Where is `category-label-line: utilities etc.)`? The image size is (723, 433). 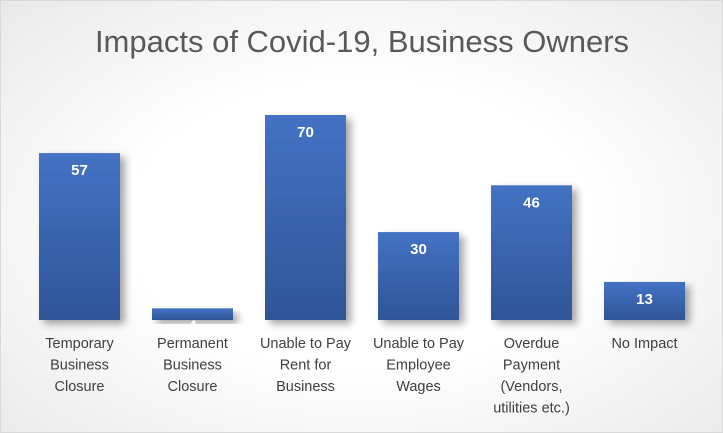 category-label-line: utilities etc.) is located at coordinates (531, 409).